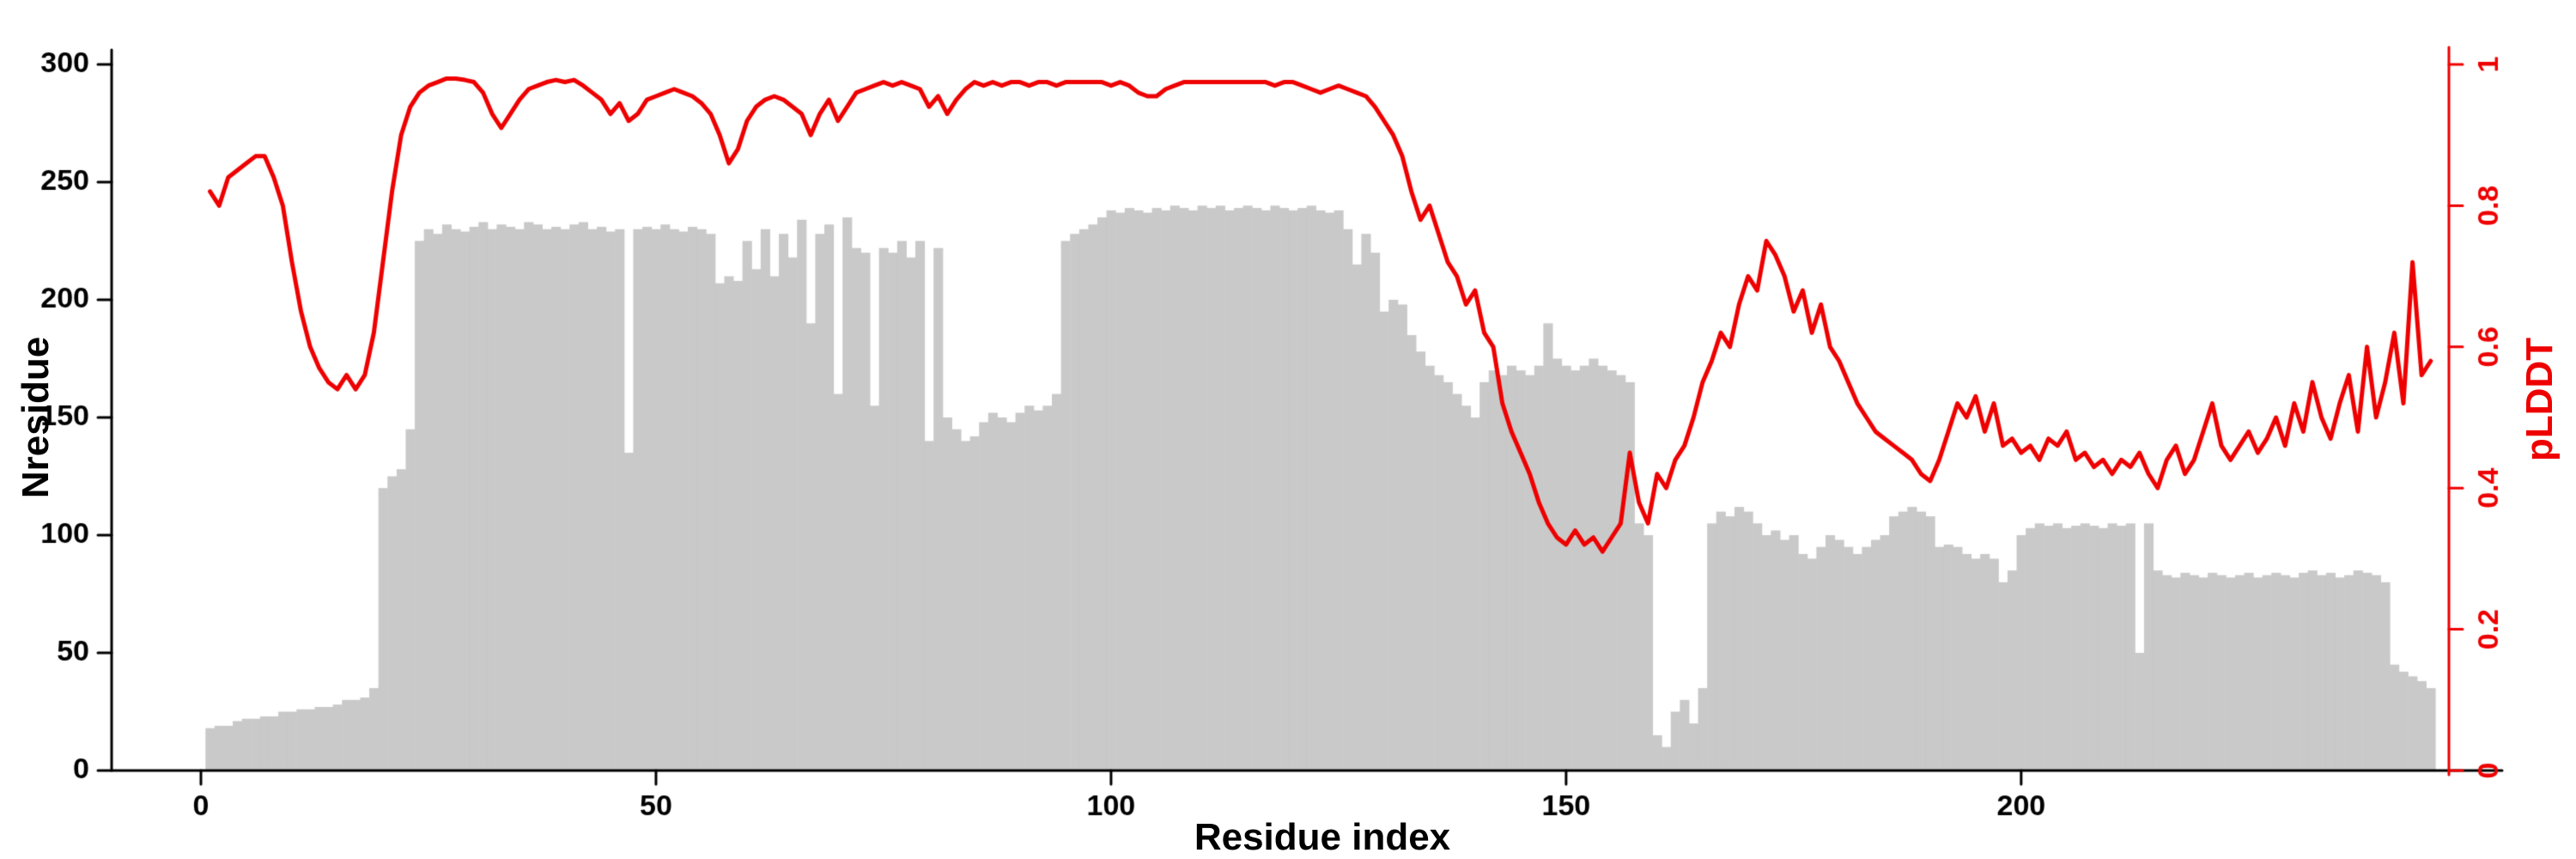 This screenshot has height=859, width=2576. I want to click on y-axis-title-left: Nresidue, so click(36, 417).